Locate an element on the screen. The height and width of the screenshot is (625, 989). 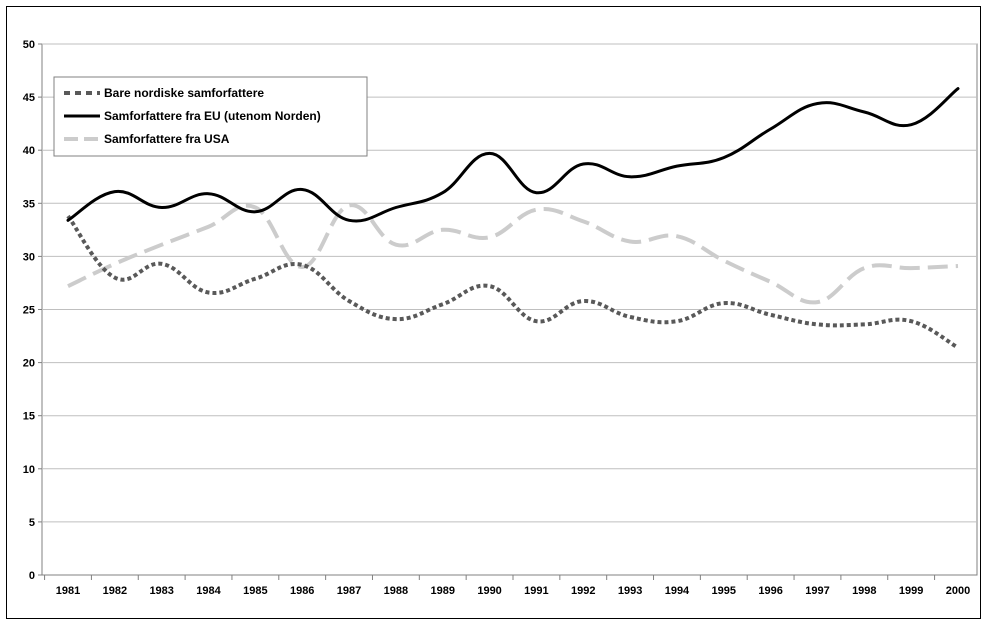
legend-label-1: Bare nordiske samforfattere is located at coordinates (184, 93).